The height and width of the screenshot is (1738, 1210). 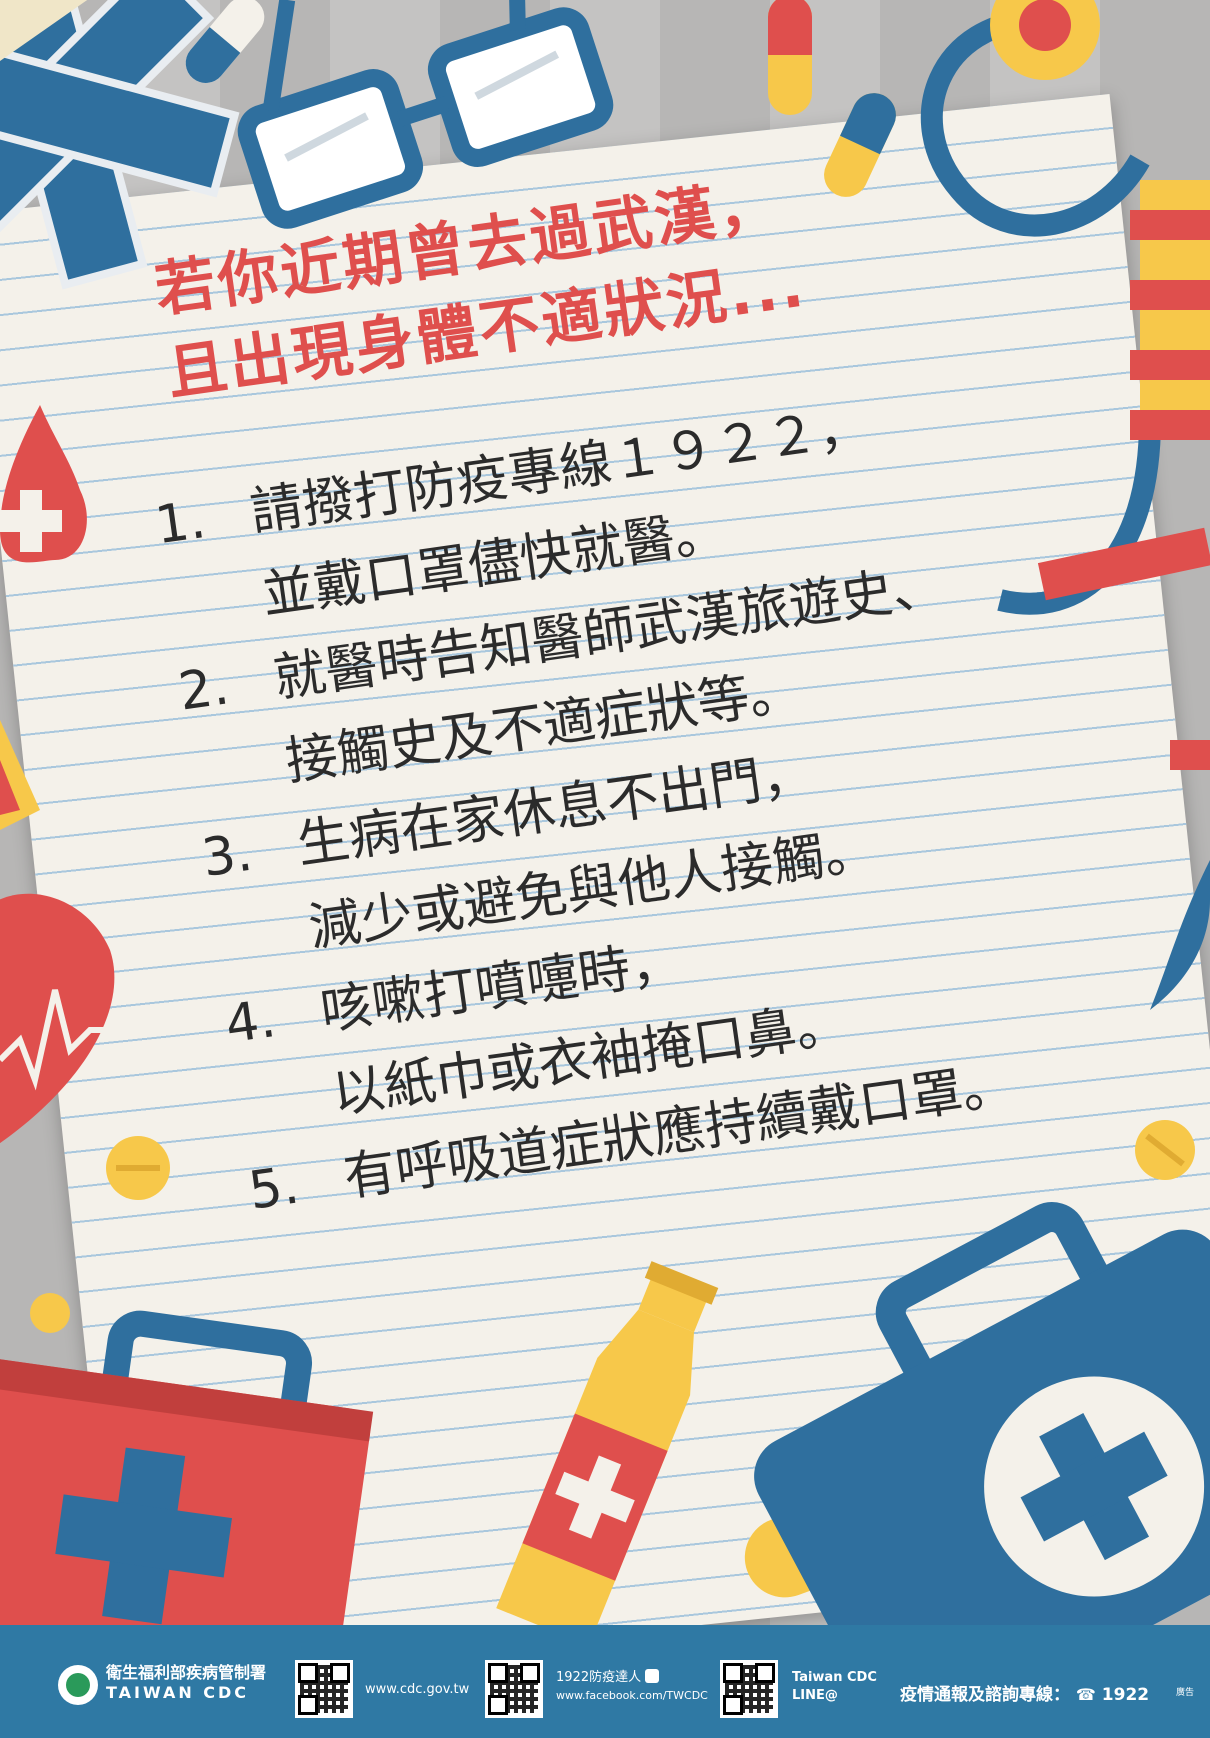 What do you see at coordinates (632, 1687) in the screenshot?
I see `facebook-info: 1922防疫達人 www.facebook.com/TWCDC` at bounding box center [632, 1687].